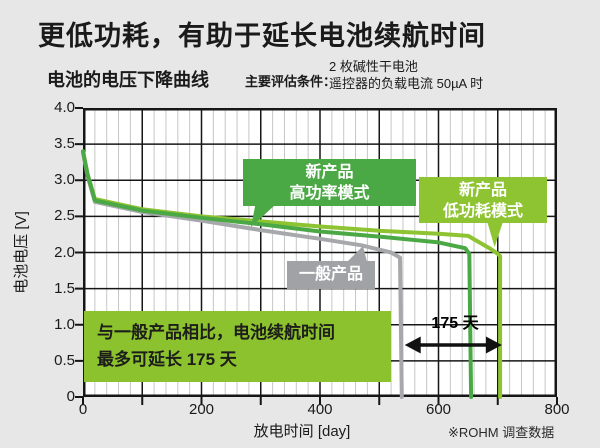 This screenshot has height=448, width=600. What do you see at coordinates (373, 66) in the screenshot?
I see `condition-line-1: 2 枚碱性干电池` at bounding box center [373, 66].